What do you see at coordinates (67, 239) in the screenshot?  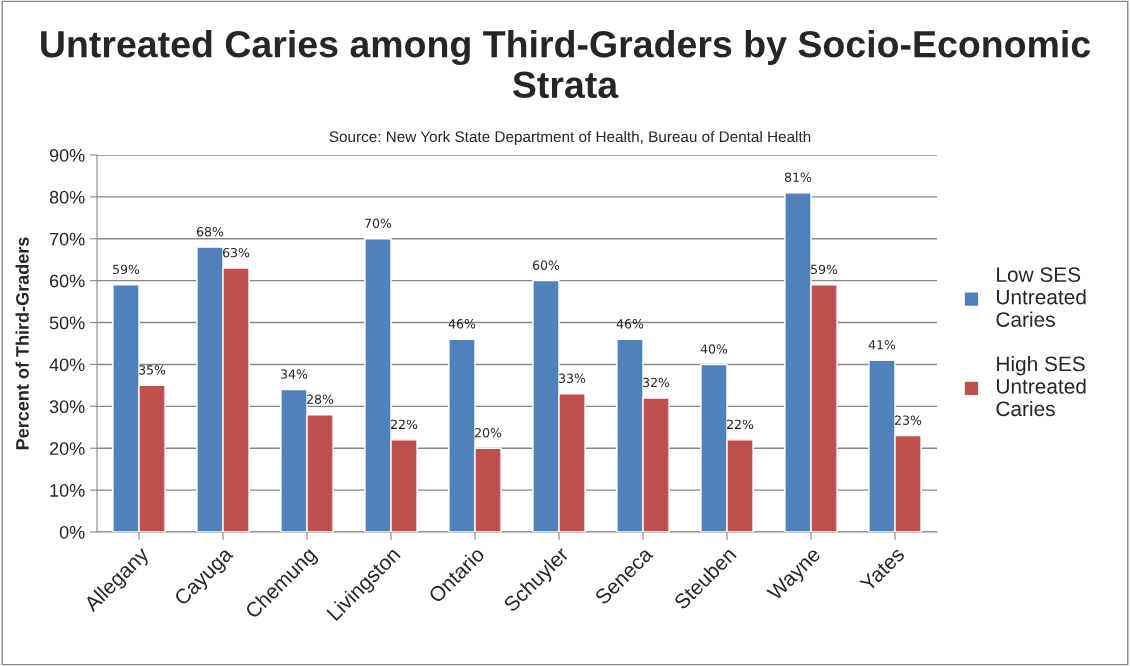 I see `y-tick-label: 70%` at bounding box center [67, 239].